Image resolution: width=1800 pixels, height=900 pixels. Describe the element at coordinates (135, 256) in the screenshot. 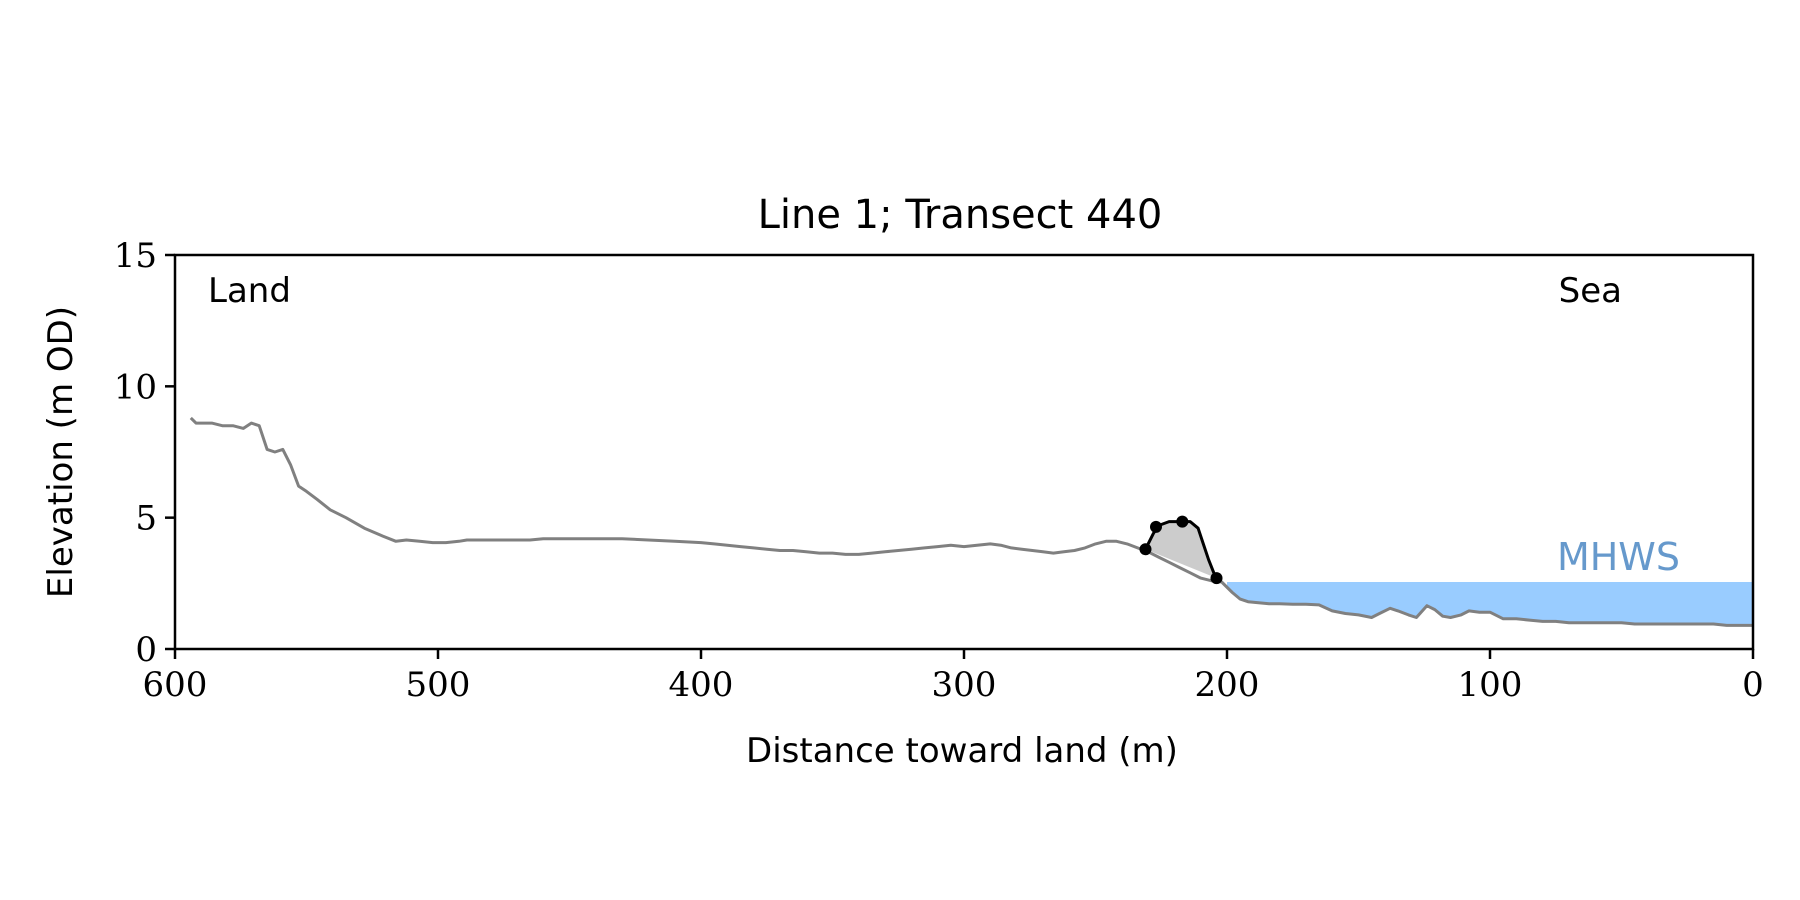

I see `y-tick-label: 15` at that location.